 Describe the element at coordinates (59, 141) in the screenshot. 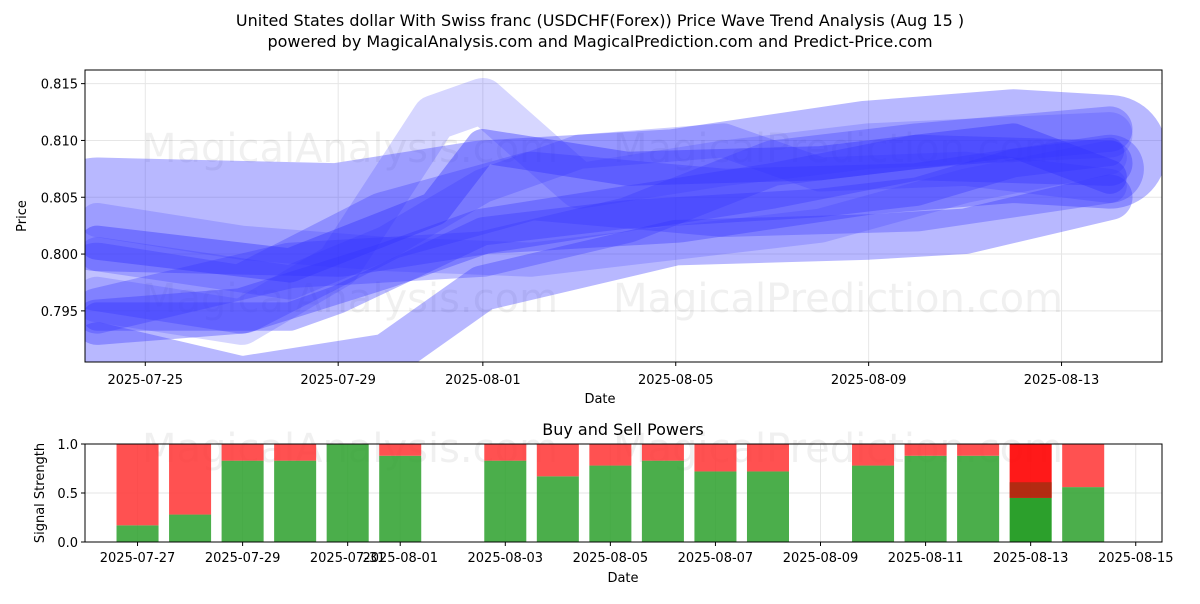

I see `price-y-tick-label: 0.810` at that location.